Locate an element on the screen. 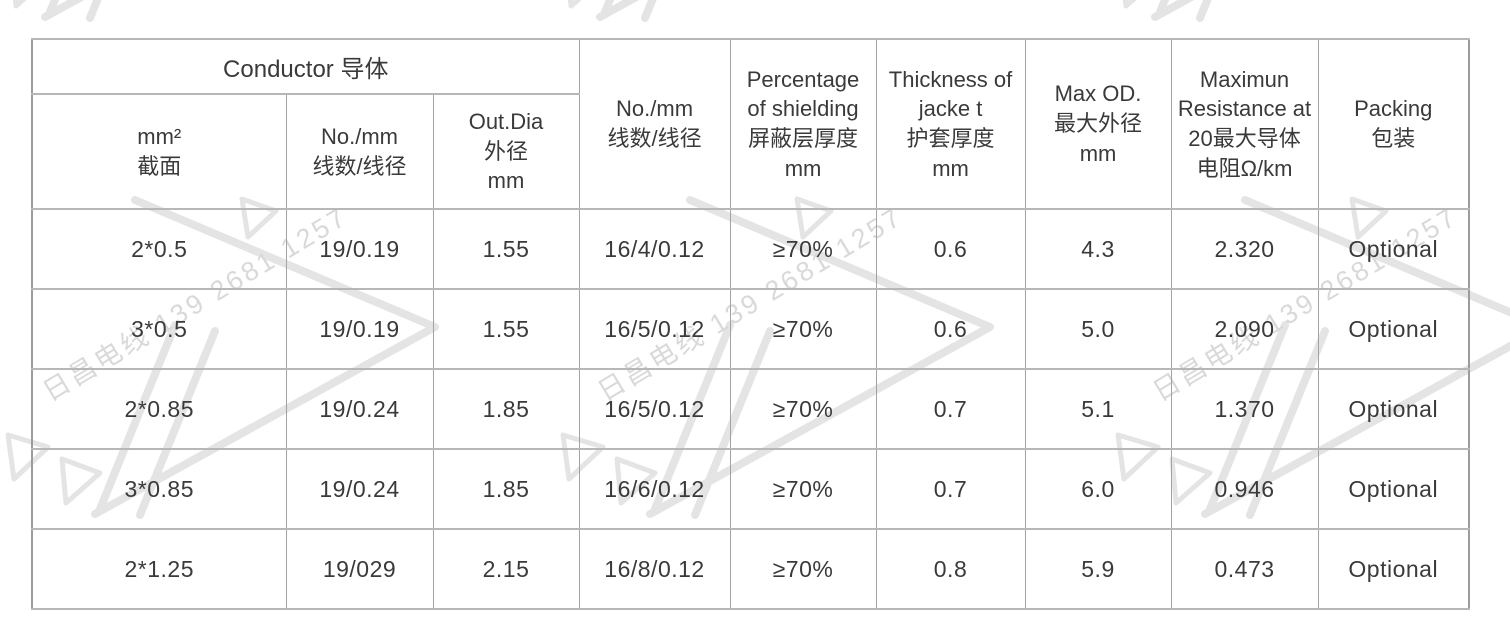  col-header-jacket-thickness: Thickness of jacke t 护套厚度 mm is located at coordinates (950, 124).